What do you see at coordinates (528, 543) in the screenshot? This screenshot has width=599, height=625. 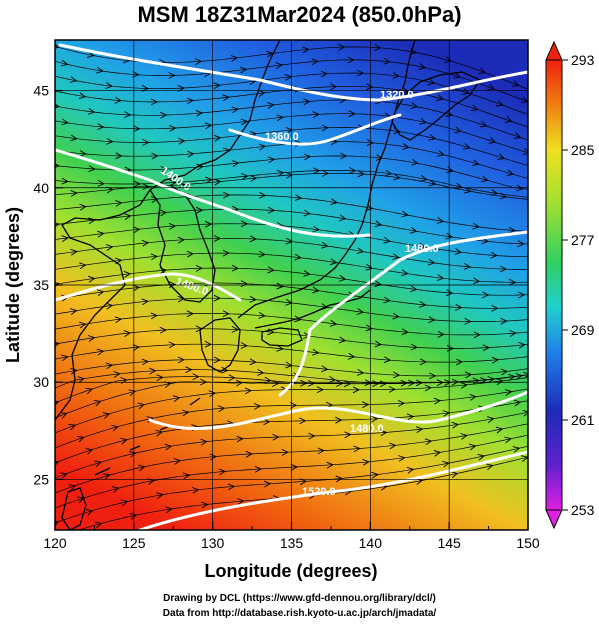 I see `x-tick-label: 150` at bounding box center [528, 543].